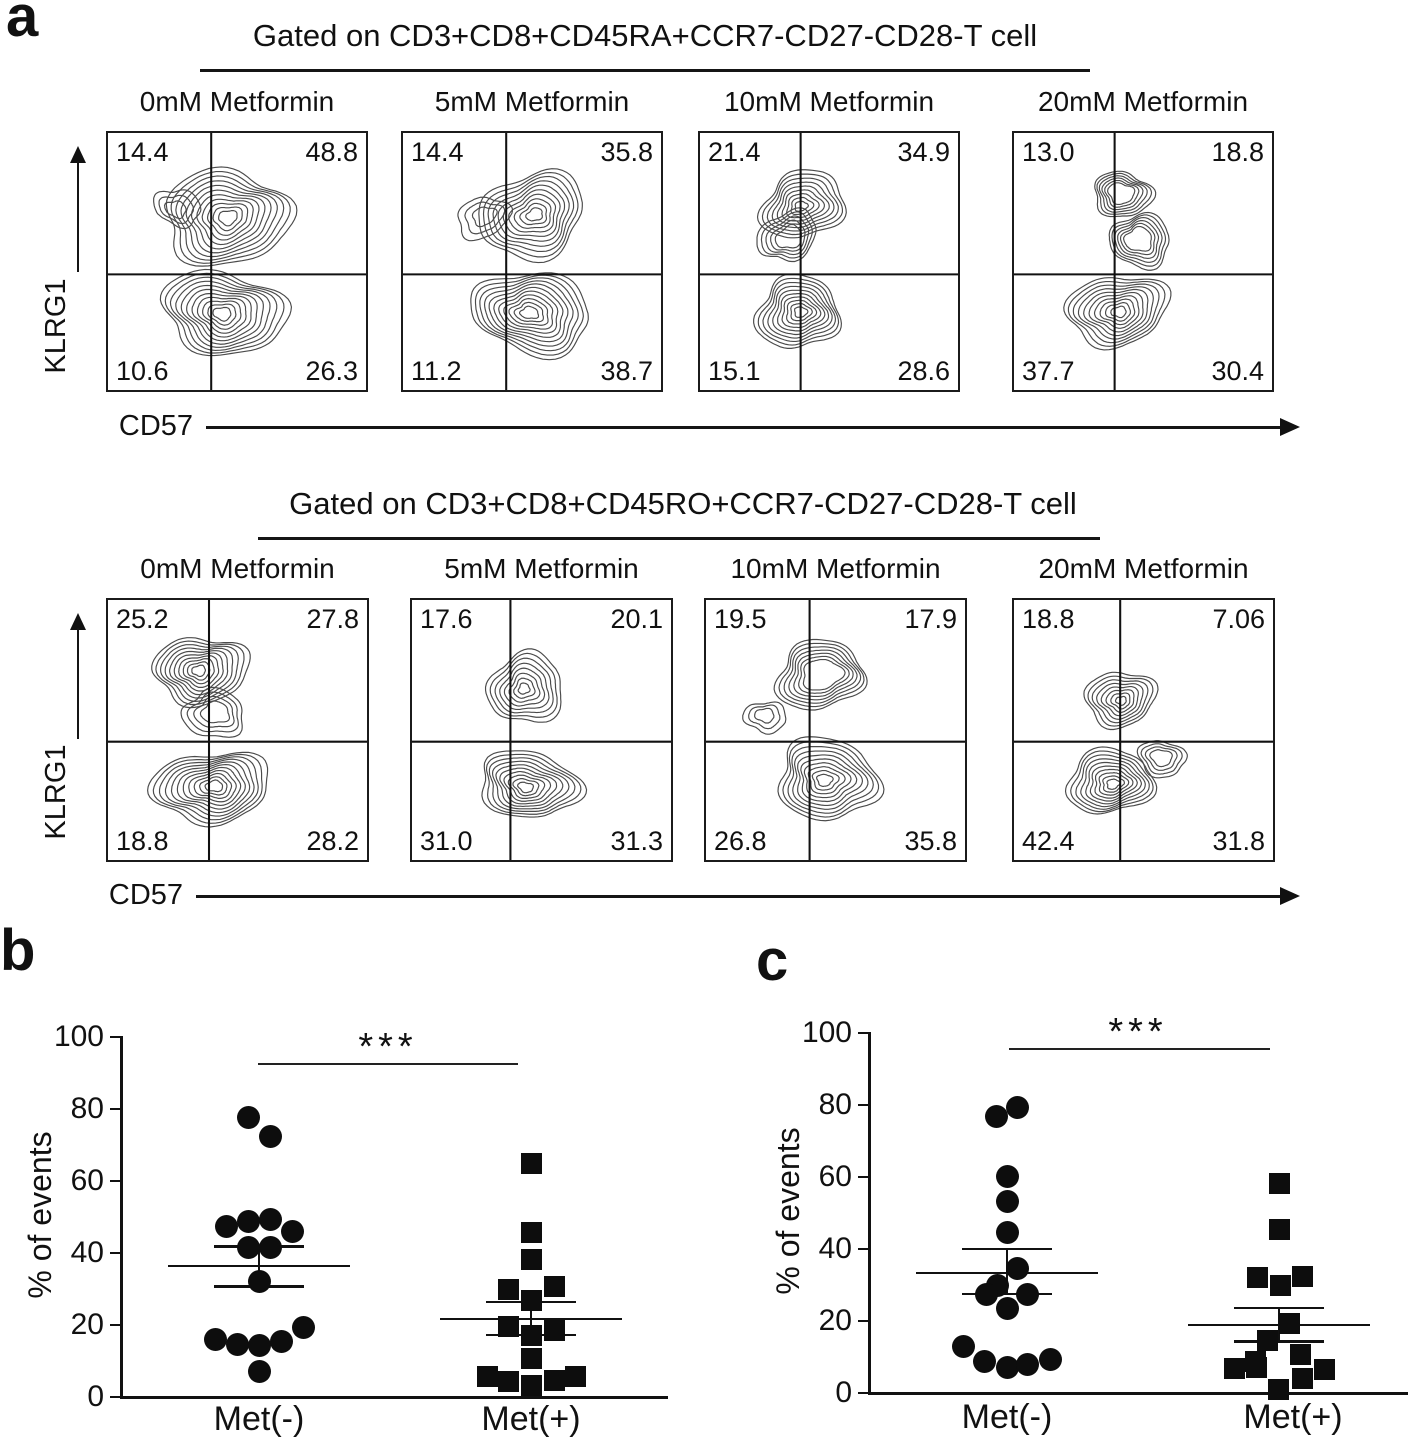 The image size is (1416, 1444). Describe the element at coordinates (388, 1047) in the screenshot. I see `panel-b-significance-stars: ***` at that location.